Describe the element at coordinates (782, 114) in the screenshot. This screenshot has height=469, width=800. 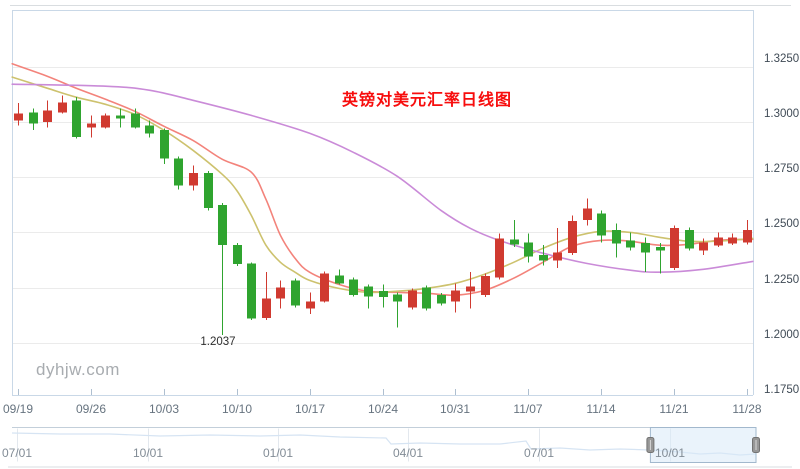
I see `price-axis-label: 1.3000` at that location.